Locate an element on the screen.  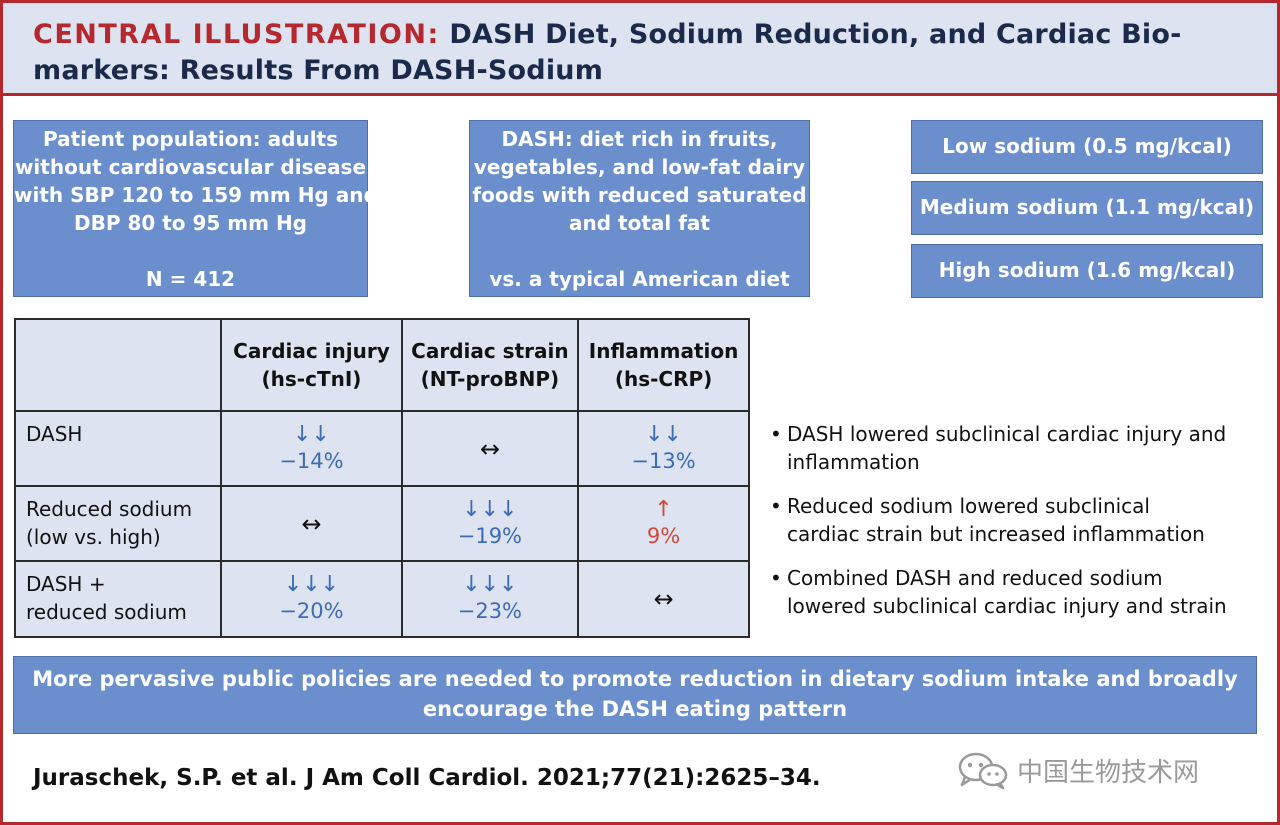
cell-dash-injury: ↓↓ −14% is located at coordinates (311, 448).